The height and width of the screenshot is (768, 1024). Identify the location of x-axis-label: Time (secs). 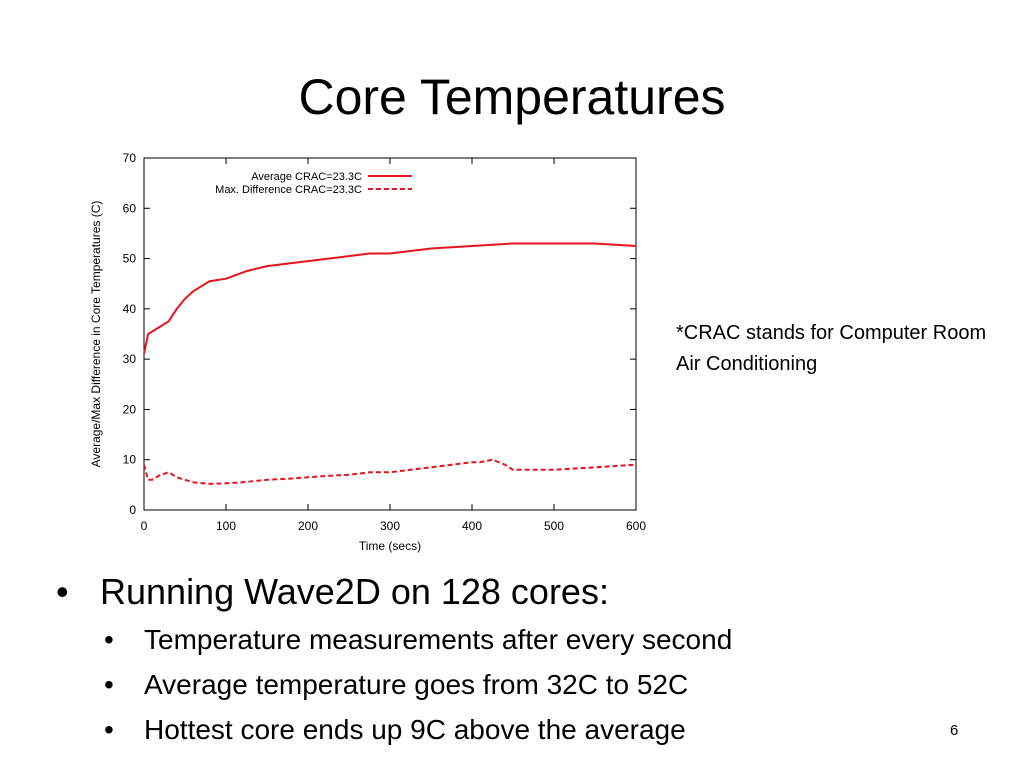
(390, 546).